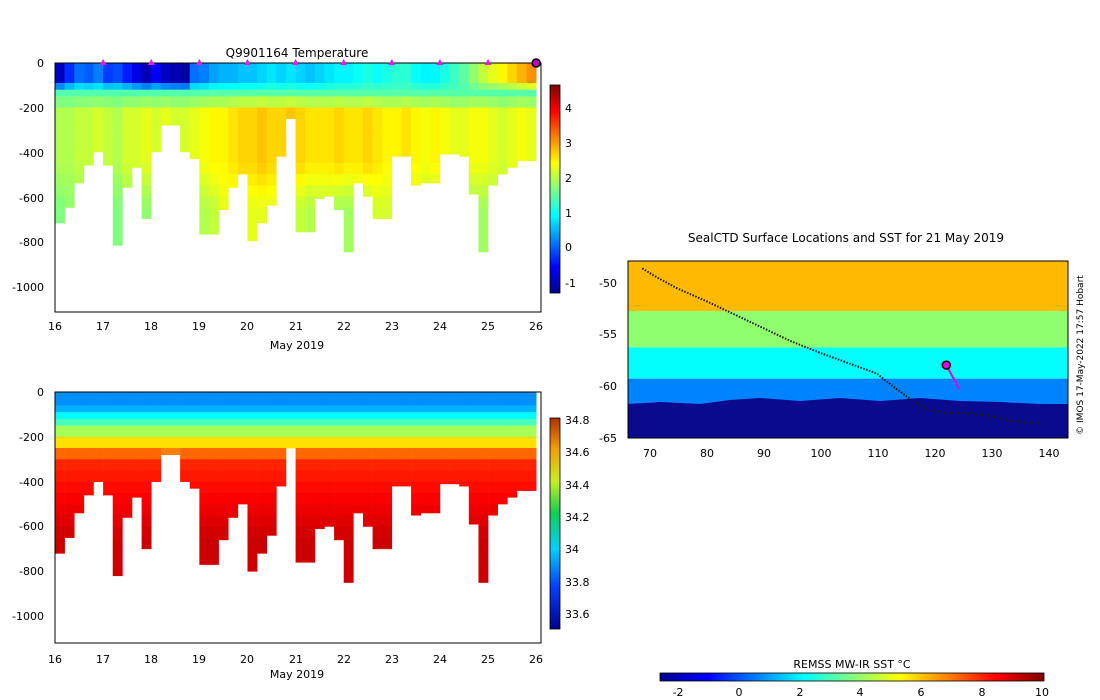 This screenshot has width=1100, height=700. What do you see at coordinates (440, 326) in the screenshot?
I see `temperature-x-tick: 24` at bounding box center [440, 326].